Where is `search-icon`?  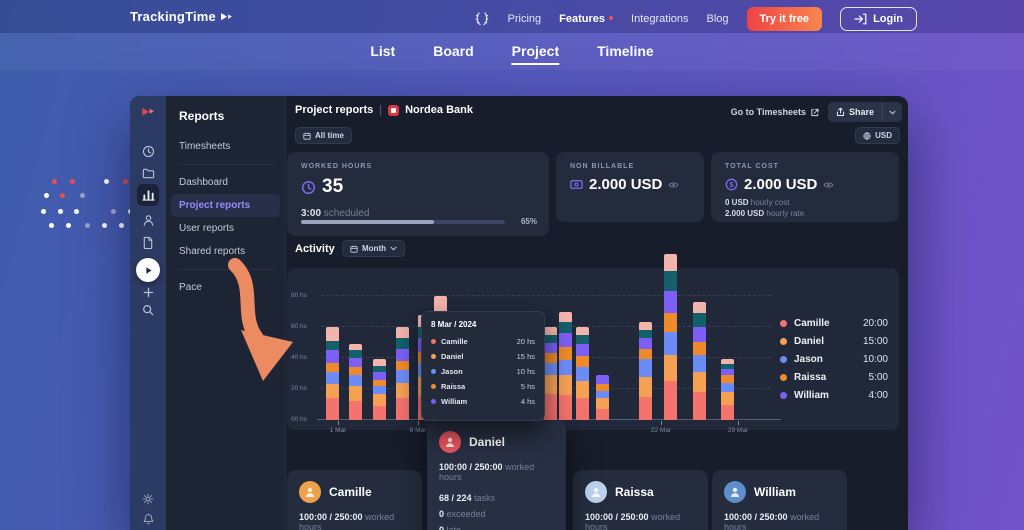
search-icon is located at coordinates (148, 310).